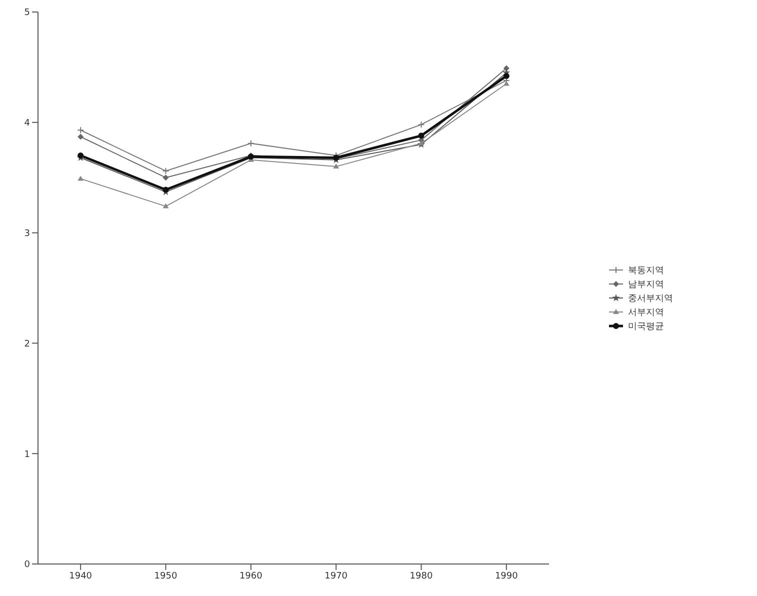  What do you see at coordinates (336, 576) in the screenshot?
I see `x-tick-label: 1970` at bounding box center [336, 576].